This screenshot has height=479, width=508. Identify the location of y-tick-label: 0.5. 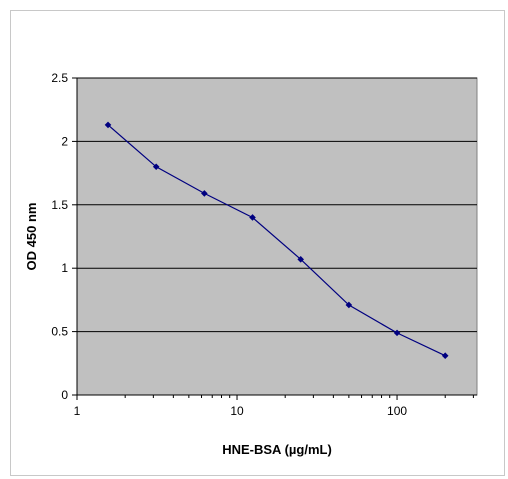
(59, 332).